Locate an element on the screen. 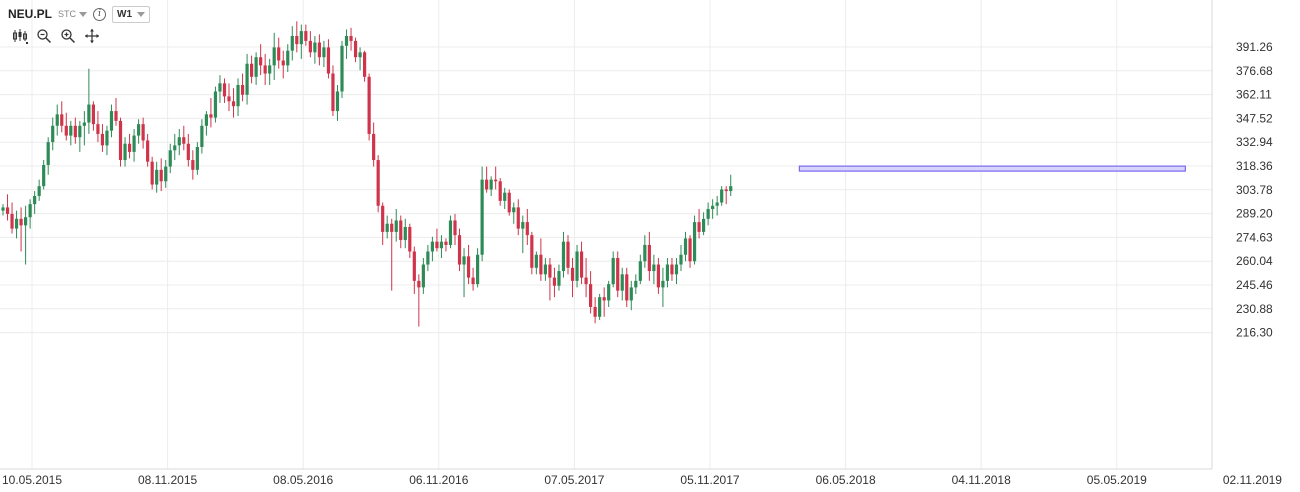 The height and width of the screenshot is (492, 1300). interval-select: W1 is located at coordinates (131, 14).